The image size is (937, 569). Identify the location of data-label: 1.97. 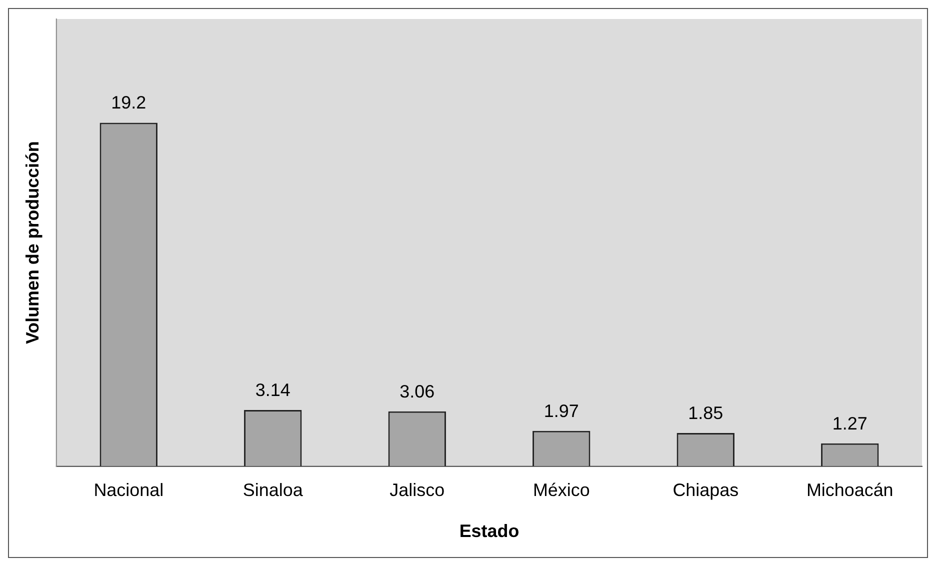
(561, 410).